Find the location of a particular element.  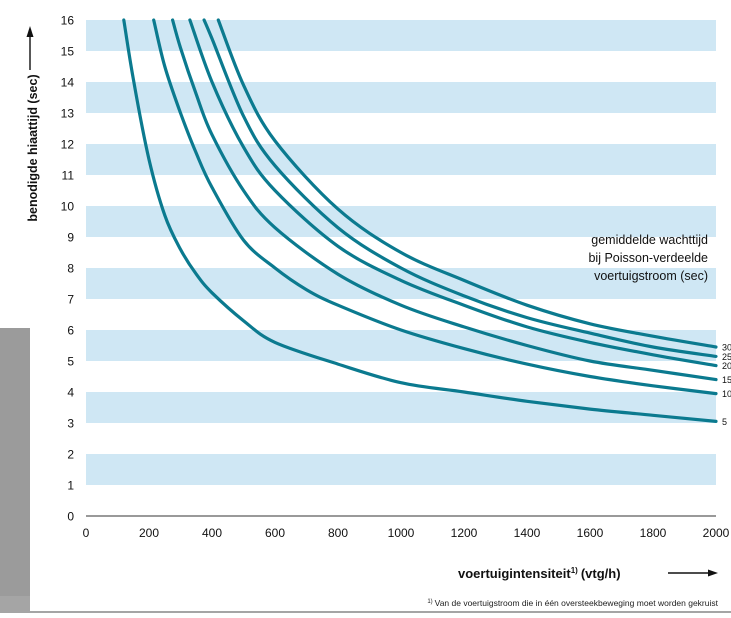

y-tick-label: 16 is located at coordinates (68, 21).